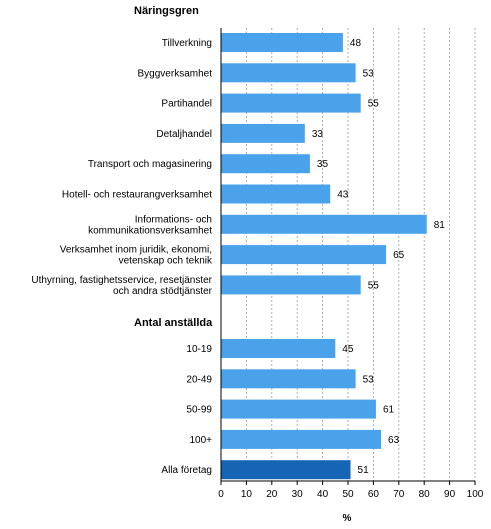 Image resolution: width=491 pixels, height=529 pixels. I want to click on category-label: Byggverksamhet, so click(175, 73).